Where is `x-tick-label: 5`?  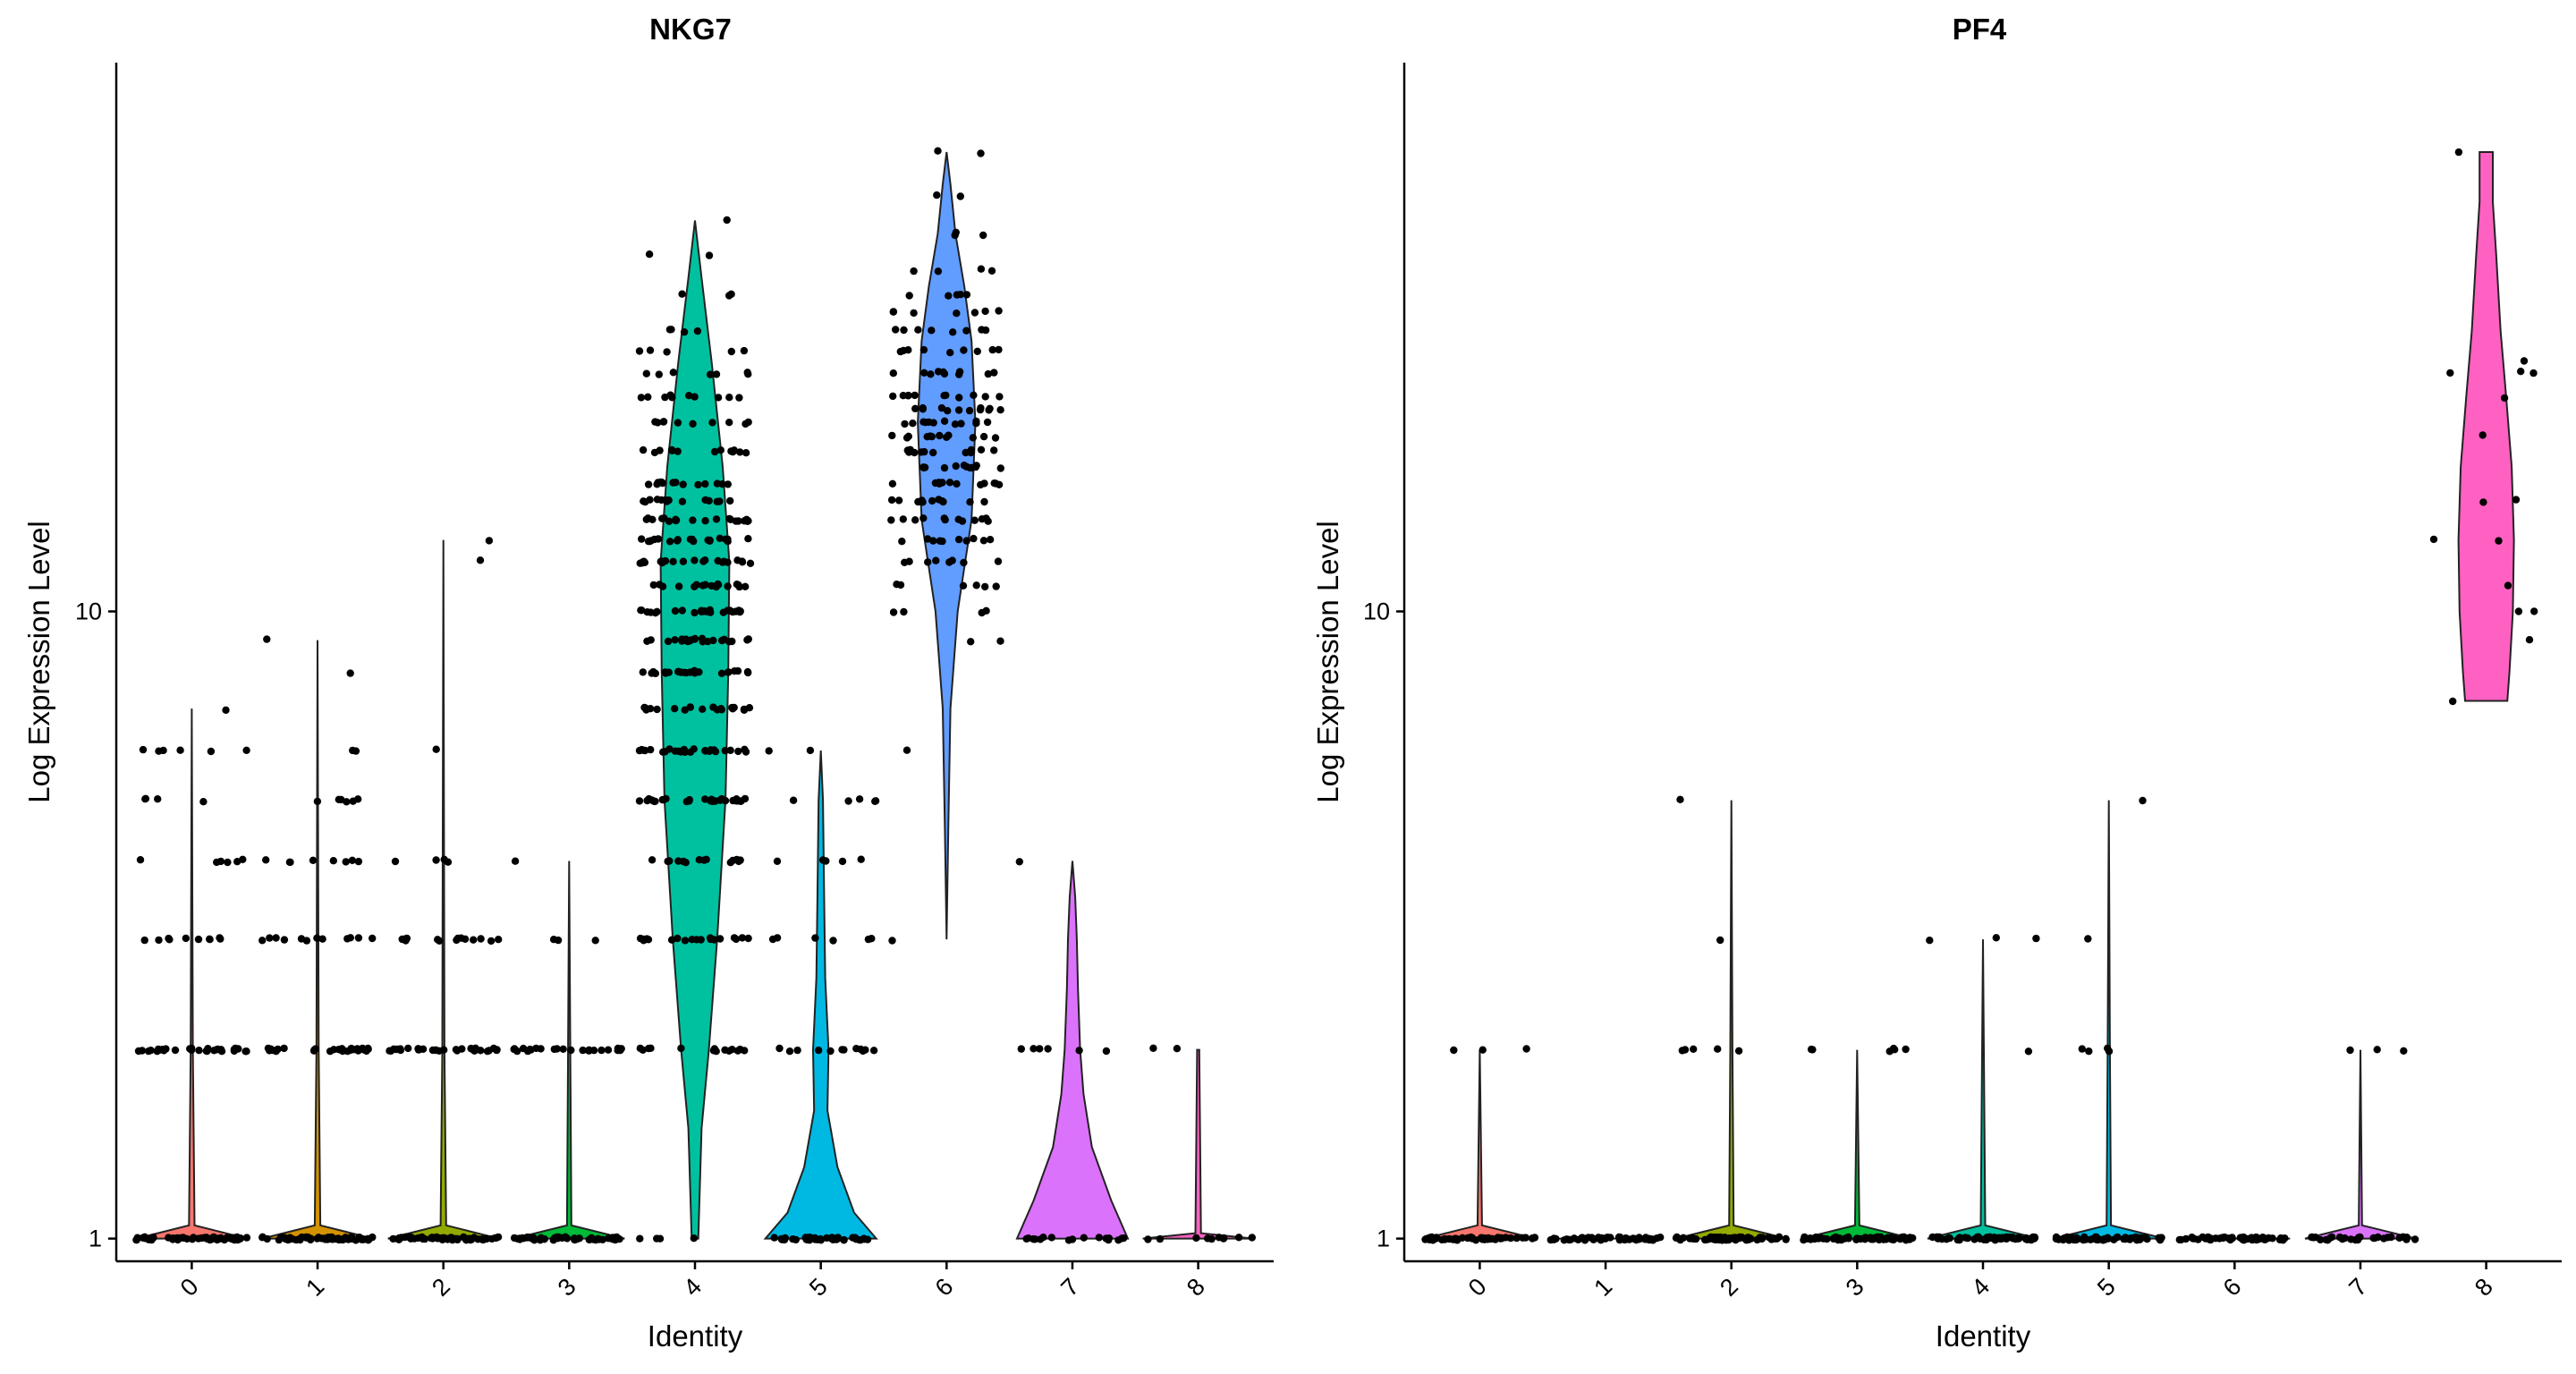 x-tick-label: 5 is located at coordinates (818, 1287).